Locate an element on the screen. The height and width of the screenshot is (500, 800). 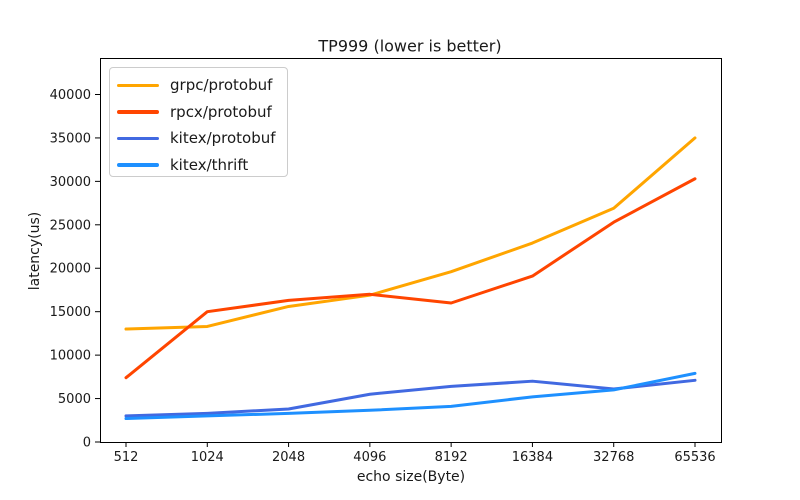
y-tick-label: 35000 is located at coordinates (70, 138).